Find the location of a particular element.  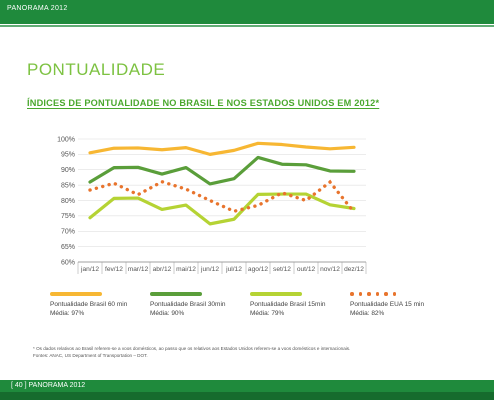

x-tick-label: mai/12 is located at coordinates (186, 269).